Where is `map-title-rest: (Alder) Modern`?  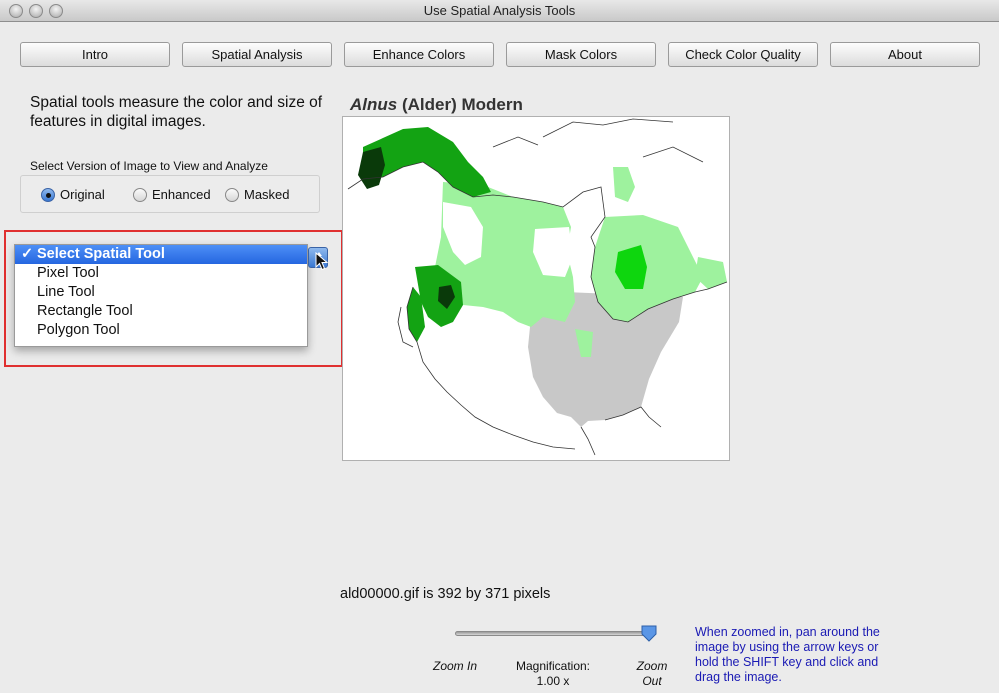 map-title-rest: (Alder) Modern is located at coordinates (460, 104).